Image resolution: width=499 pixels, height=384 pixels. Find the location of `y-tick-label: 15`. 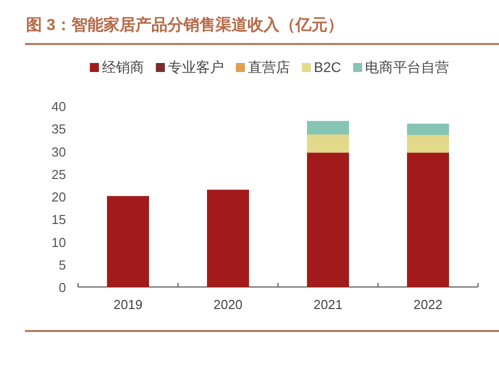

y-tick-label: 15 is located at coordinates (59, 220).